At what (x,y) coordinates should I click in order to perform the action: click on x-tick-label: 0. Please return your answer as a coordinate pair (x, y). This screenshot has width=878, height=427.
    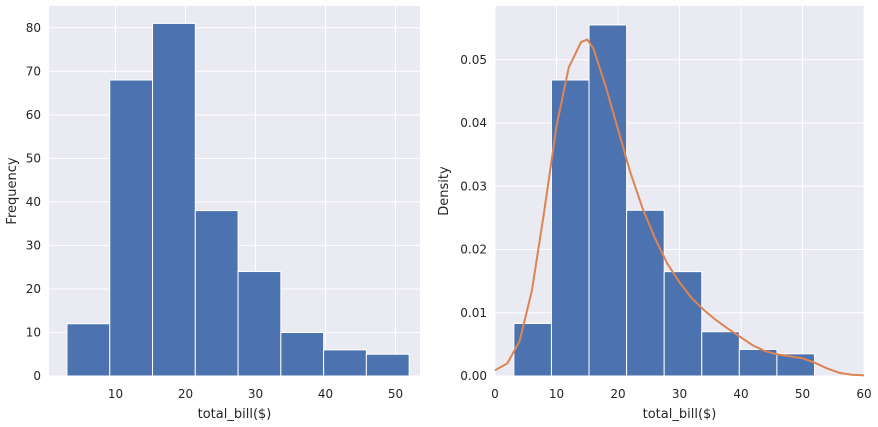
    Looking at the image, I should click on (495, 394).